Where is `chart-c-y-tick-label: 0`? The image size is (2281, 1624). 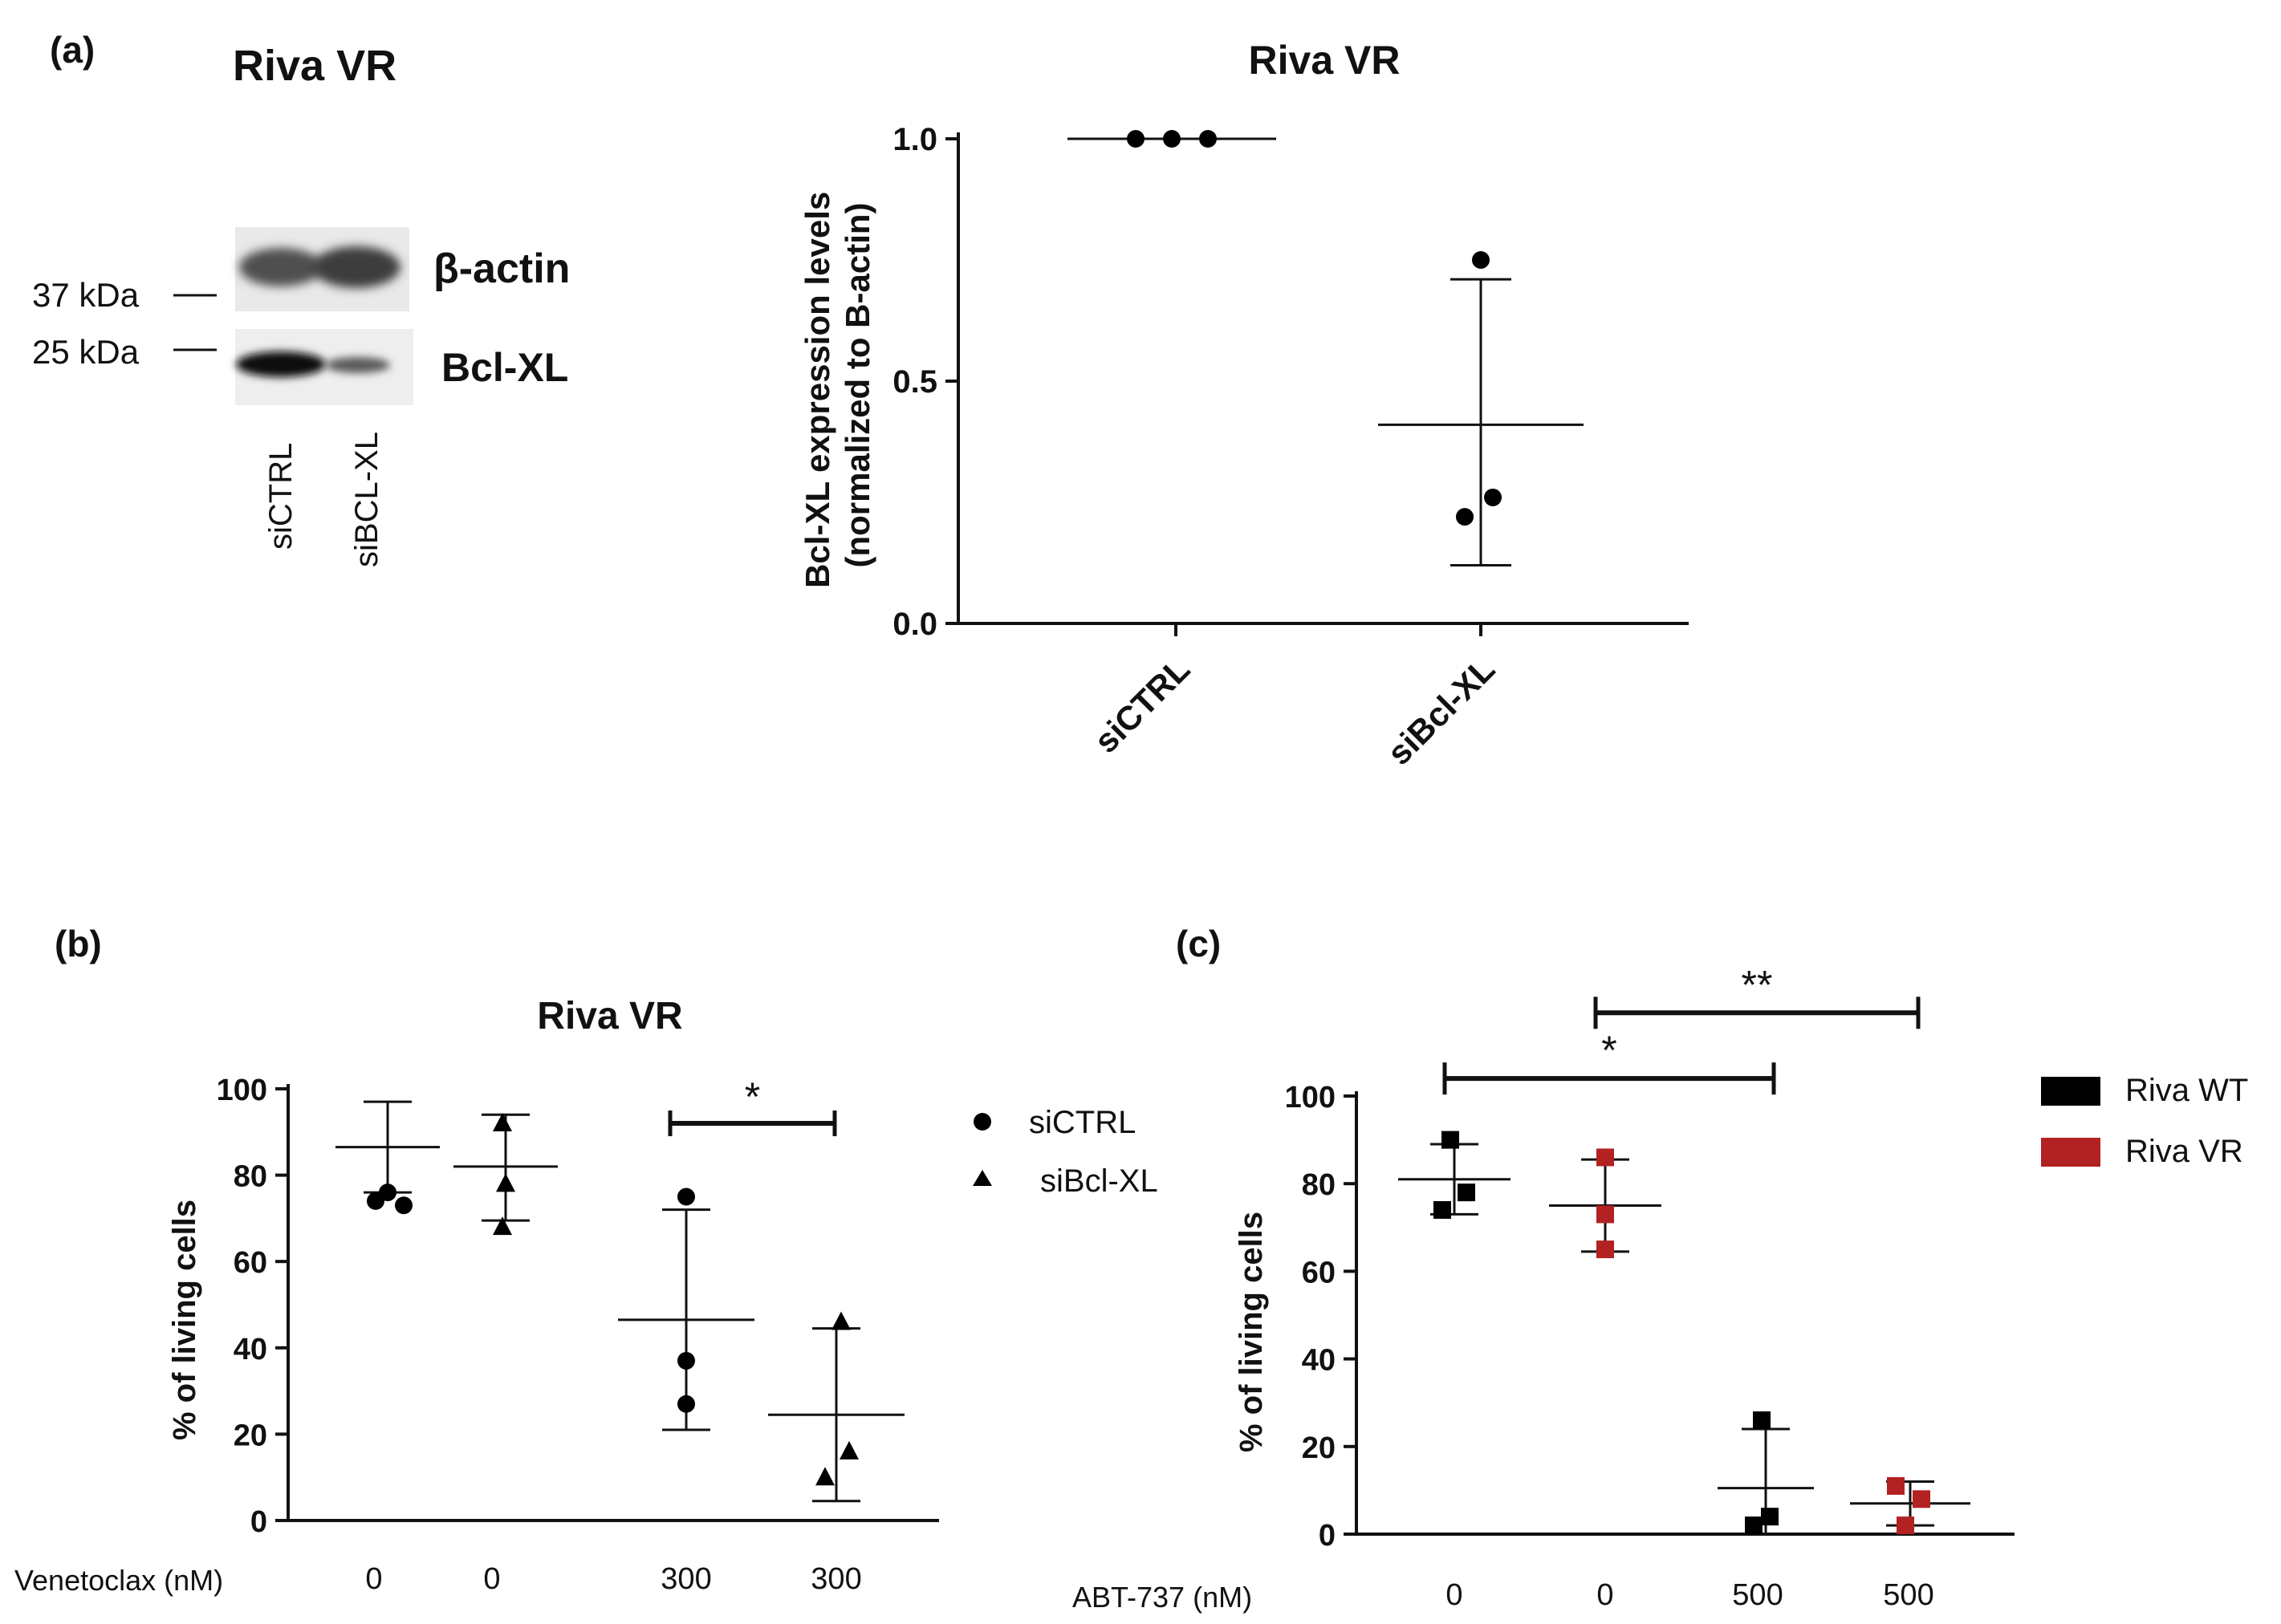
chart-c-y-tick-label: 0 is located at coordinates (1327, 1536).